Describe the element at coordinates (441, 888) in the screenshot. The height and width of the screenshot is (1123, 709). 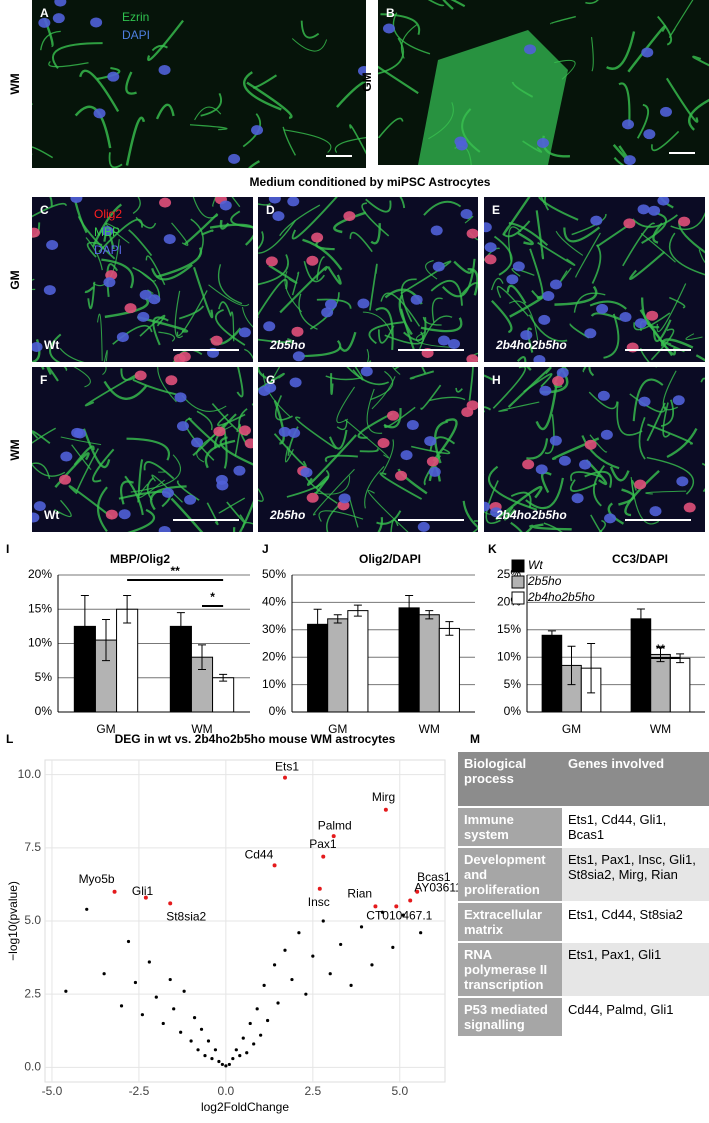
I see `point-label: AY036118` at that location.